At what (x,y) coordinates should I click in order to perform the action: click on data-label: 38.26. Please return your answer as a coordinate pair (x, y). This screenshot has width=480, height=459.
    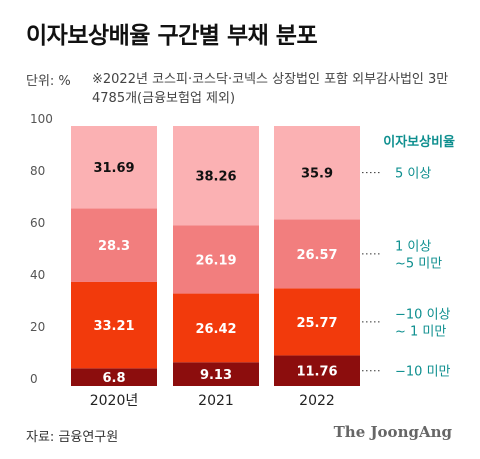
    Looking at the image, I should click on (215, 177).